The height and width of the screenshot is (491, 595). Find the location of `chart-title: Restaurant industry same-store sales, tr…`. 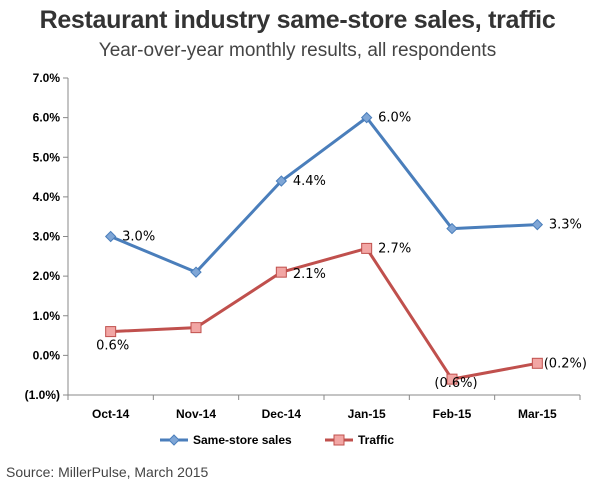

chart-title: Restaurant industry same-store sales, tr… is located at coordinates (297, 20).